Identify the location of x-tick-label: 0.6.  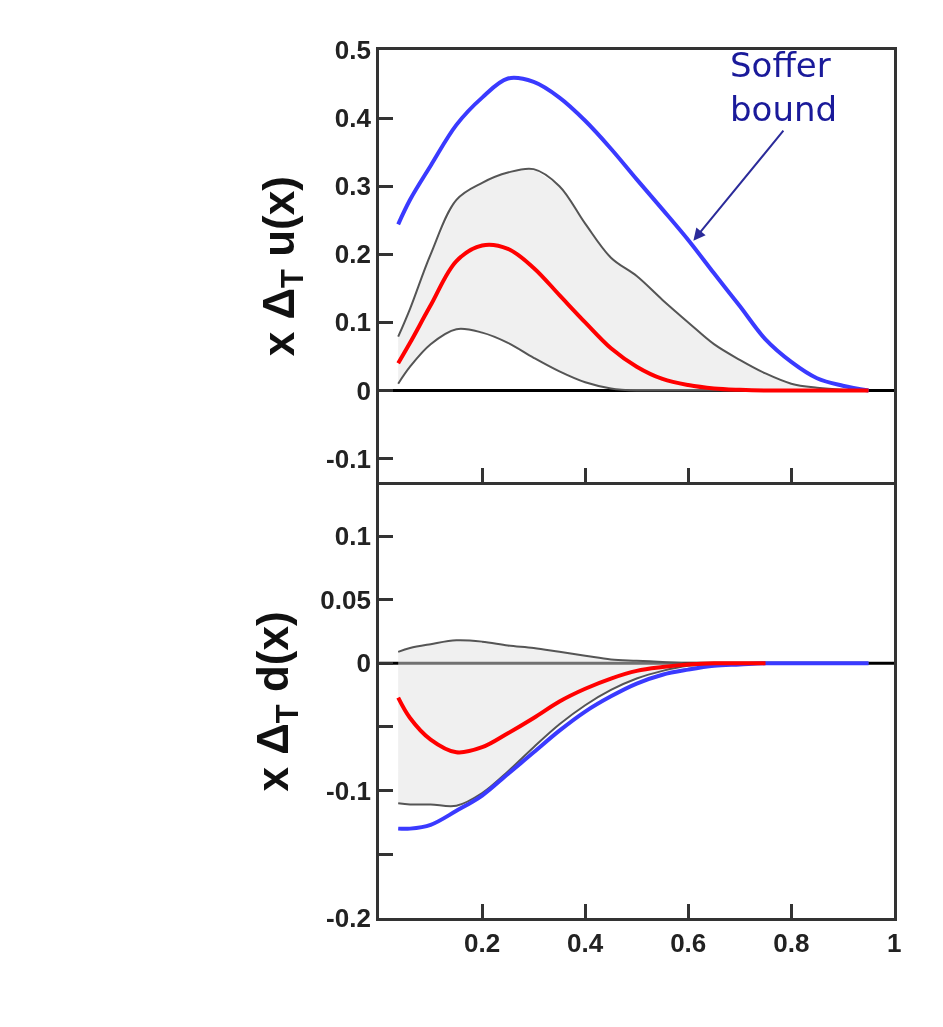
(688, 942).